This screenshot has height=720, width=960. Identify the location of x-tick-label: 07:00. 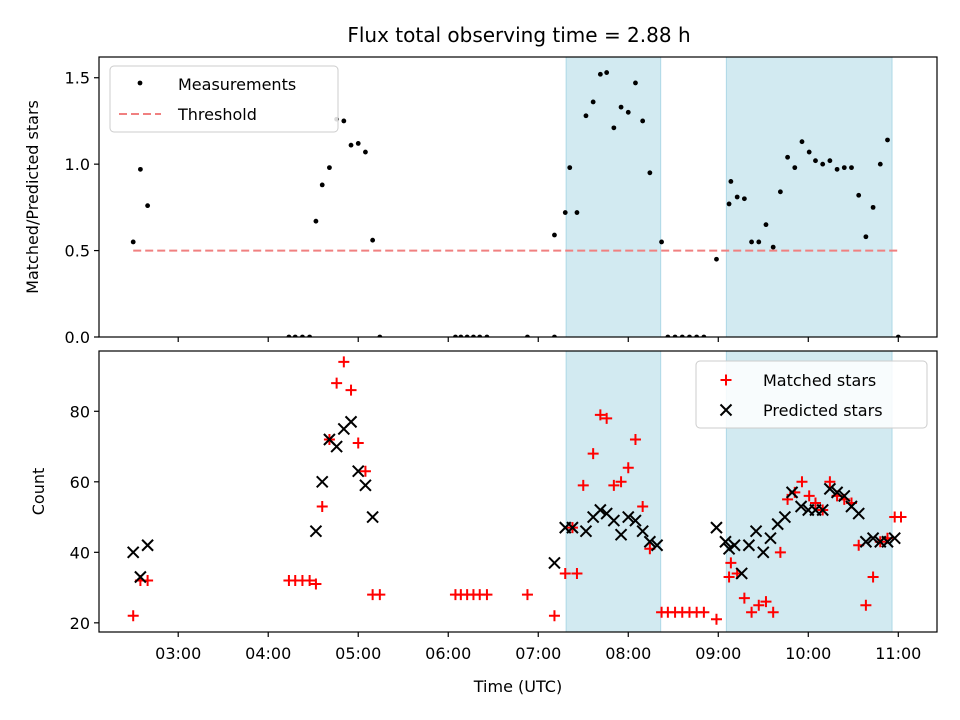
(538, 653).